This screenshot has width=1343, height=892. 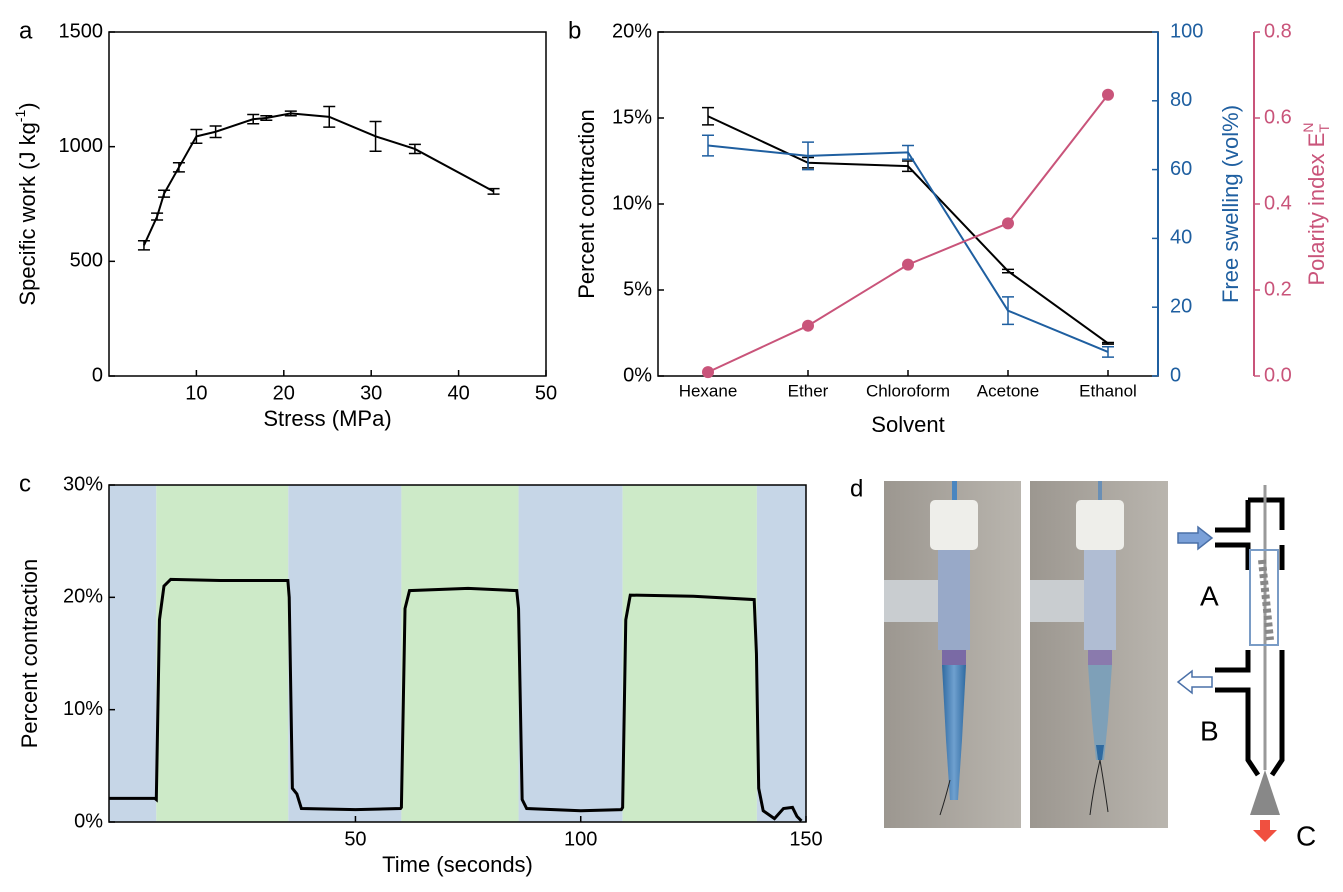 I want to click on panel-label: b, so click(x=574, y=30).